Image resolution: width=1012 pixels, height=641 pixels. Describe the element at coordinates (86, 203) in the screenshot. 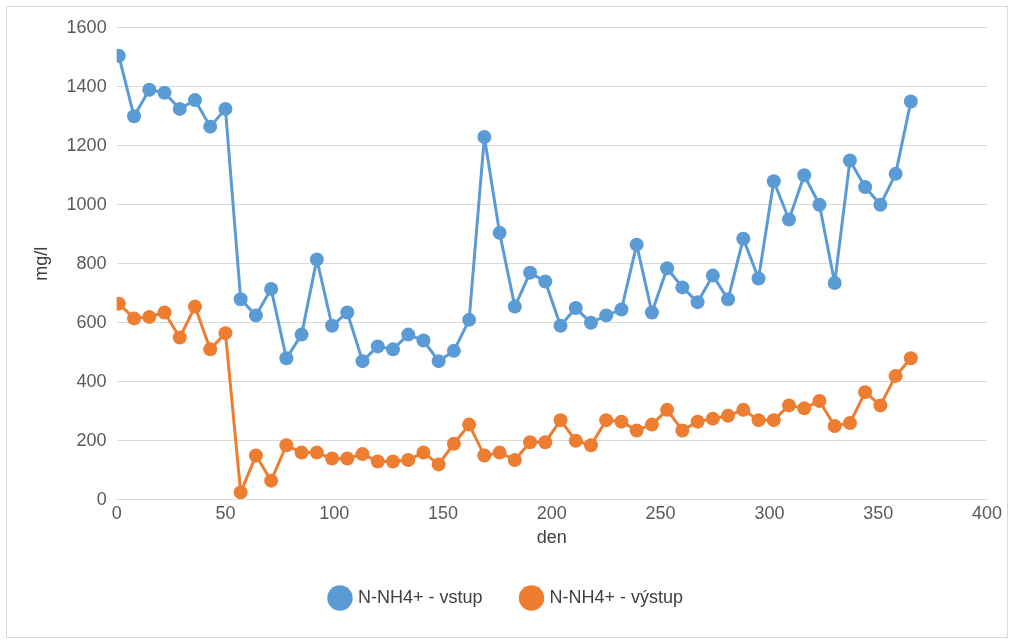

I see `y-tick-label: 1000` at that location.